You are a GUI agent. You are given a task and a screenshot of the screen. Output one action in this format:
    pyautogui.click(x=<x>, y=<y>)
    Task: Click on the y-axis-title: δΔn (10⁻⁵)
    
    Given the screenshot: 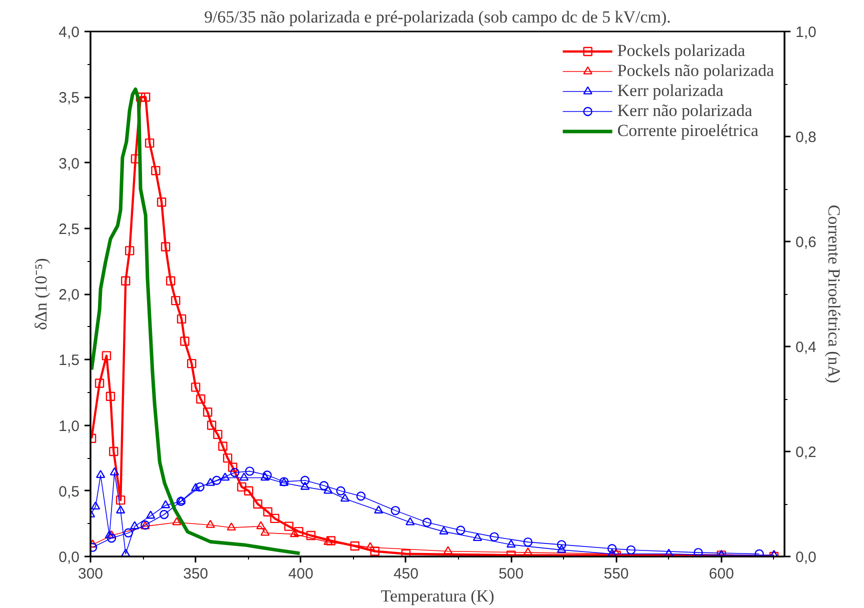 What is the action you would take?
    pyautogui.click(x=41, y=294)
    